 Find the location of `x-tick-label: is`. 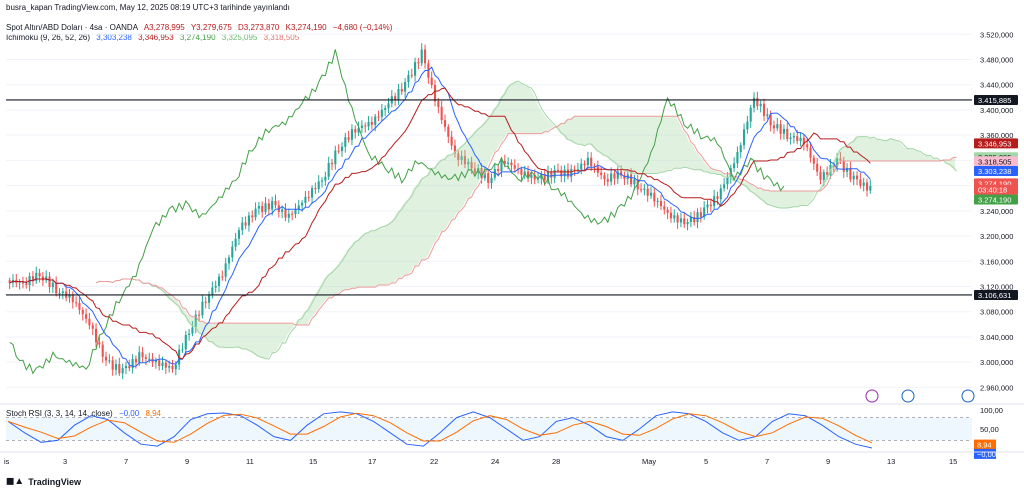

x-tick-label: is is located at coordinates (7, 461).